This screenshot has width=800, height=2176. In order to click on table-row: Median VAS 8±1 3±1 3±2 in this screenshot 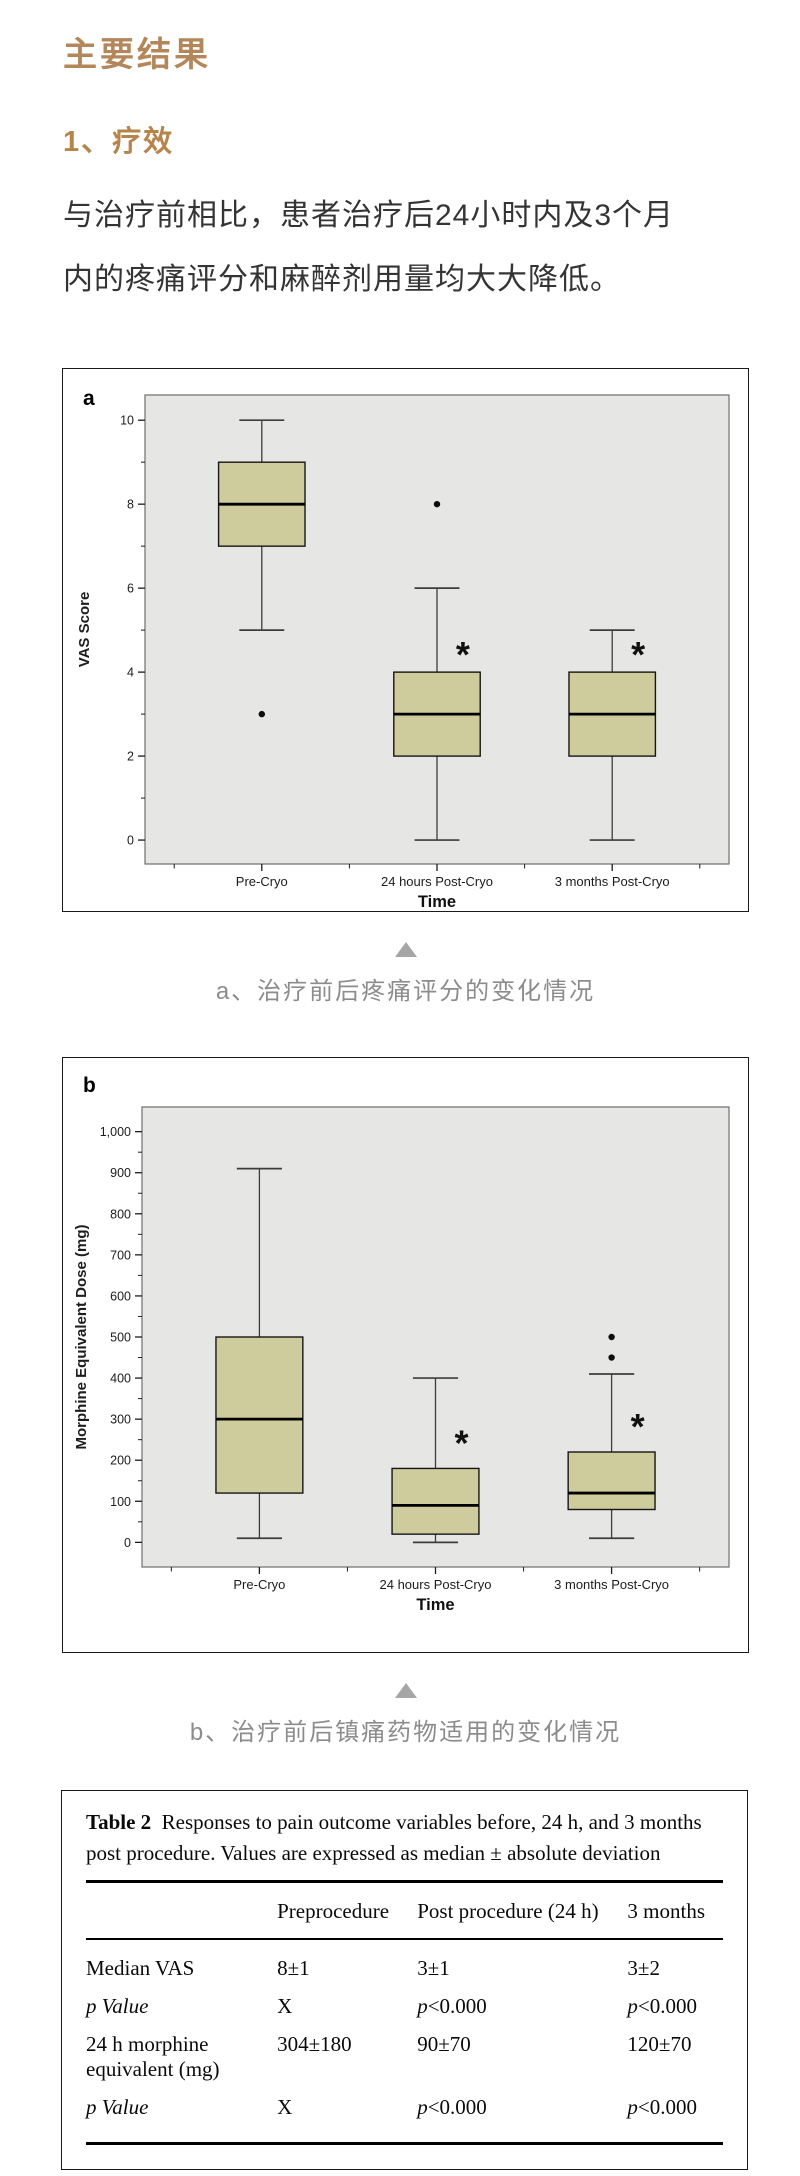, I will do `click(404, 1962)`.